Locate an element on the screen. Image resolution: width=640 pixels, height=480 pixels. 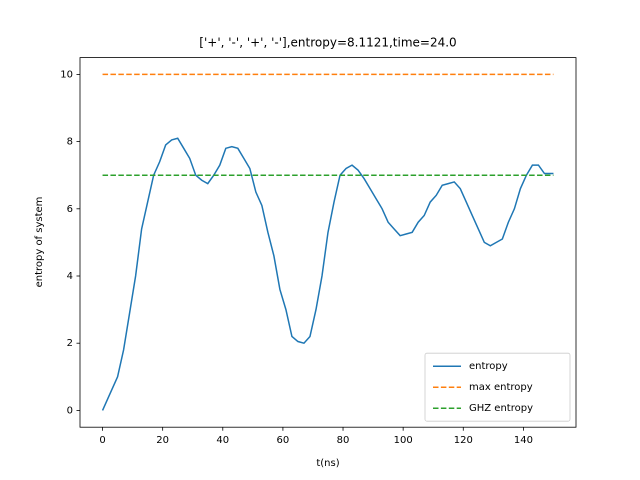
y-tick-label: 6 is located at coordinates (70, 209).